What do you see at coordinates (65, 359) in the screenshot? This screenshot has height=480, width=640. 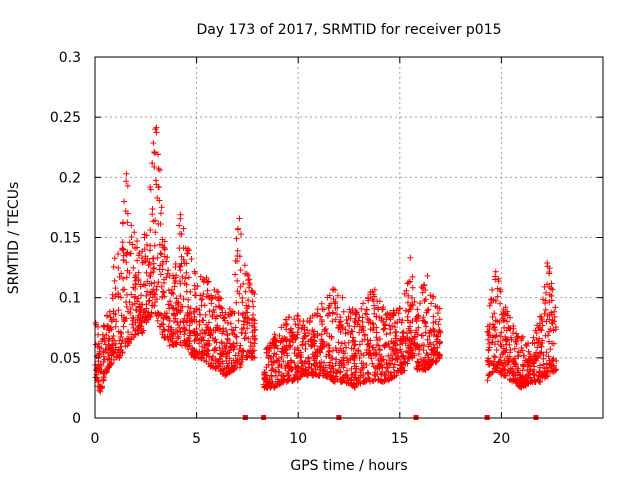 I see `y-tick-label: 0.05` at bounding box center [65, 359].